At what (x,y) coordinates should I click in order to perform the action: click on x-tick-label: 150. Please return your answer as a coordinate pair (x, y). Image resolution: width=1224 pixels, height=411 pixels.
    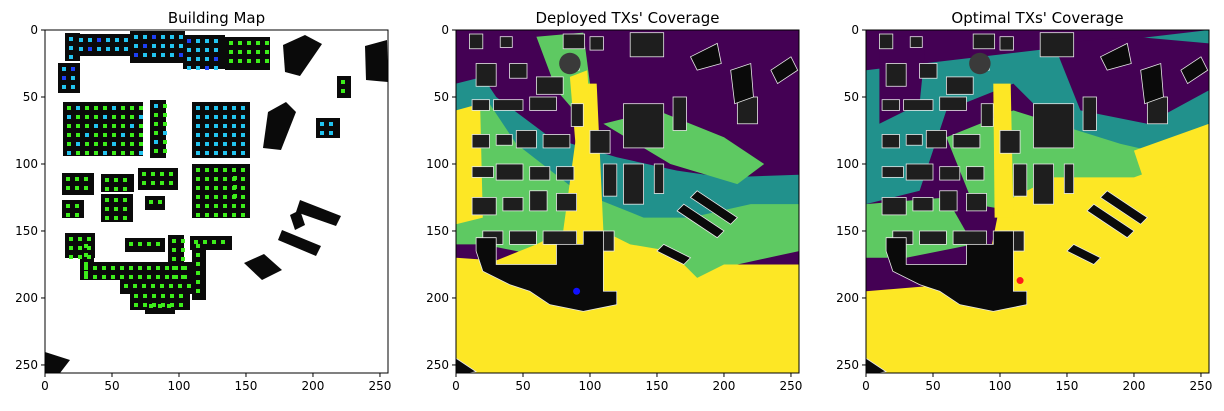
    Looking at the image, I should click on (657, 386).